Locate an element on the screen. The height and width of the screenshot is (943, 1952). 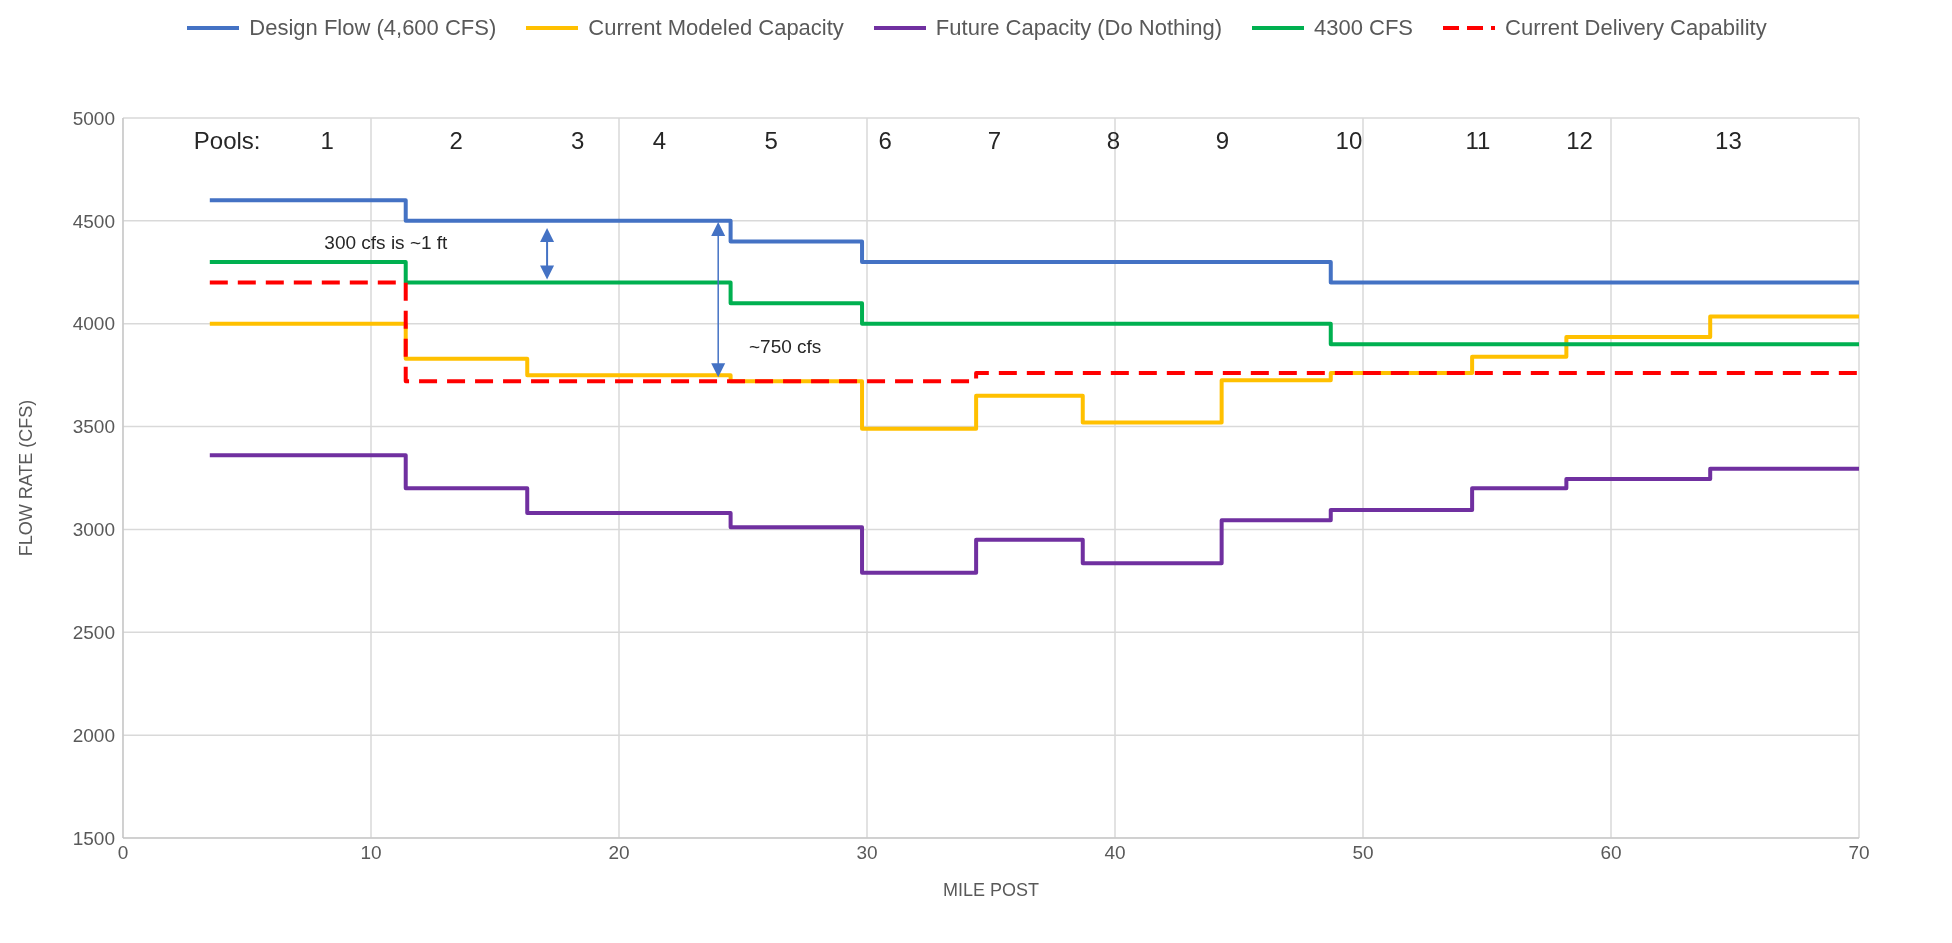
x-tick-label: 60 is located at coordinates (1611, 853).